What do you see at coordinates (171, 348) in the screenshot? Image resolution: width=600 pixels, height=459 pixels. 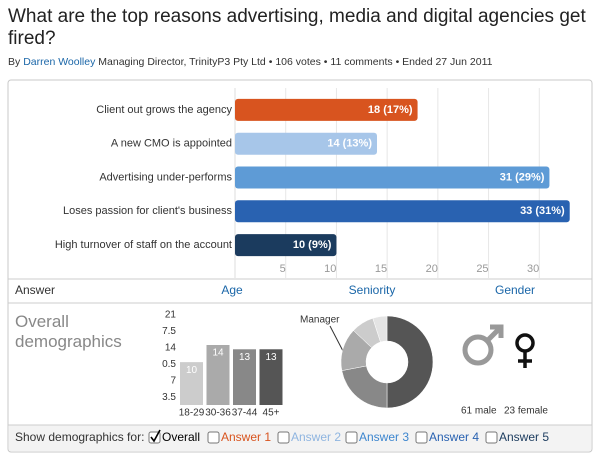 I see `y-tick-label: 14` at bounding box center [171, 348].